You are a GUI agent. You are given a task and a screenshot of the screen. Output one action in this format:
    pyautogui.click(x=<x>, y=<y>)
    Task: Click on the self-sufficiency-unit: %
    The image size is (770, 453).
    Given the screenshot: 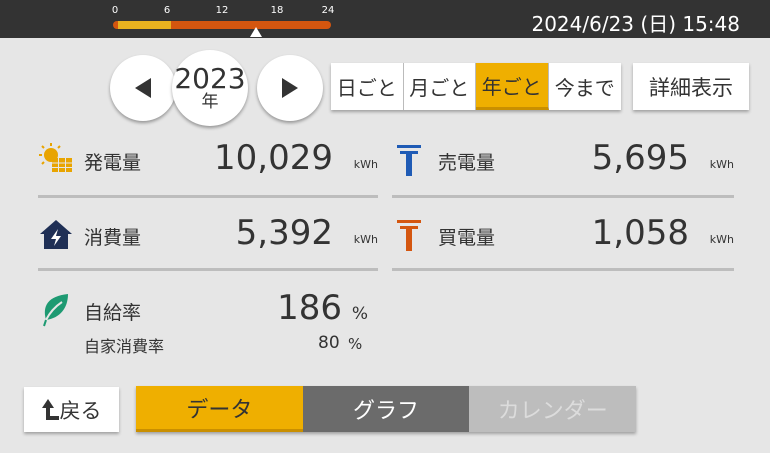 What is the action you would take?
    pyautogui.click(x=359, y=314)
    